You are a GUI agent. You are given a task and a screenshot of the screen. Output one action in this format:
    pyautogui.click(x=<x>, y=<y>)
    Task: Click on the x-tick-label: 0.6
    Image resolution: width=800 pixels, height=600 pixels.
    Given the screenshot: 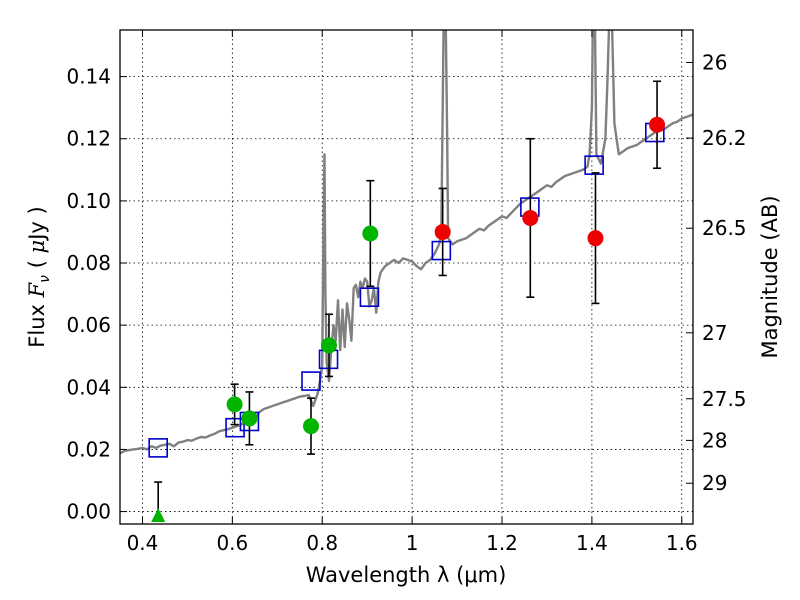 What is the action you would take?
    pyautogui.click(x=232, y=543)
    